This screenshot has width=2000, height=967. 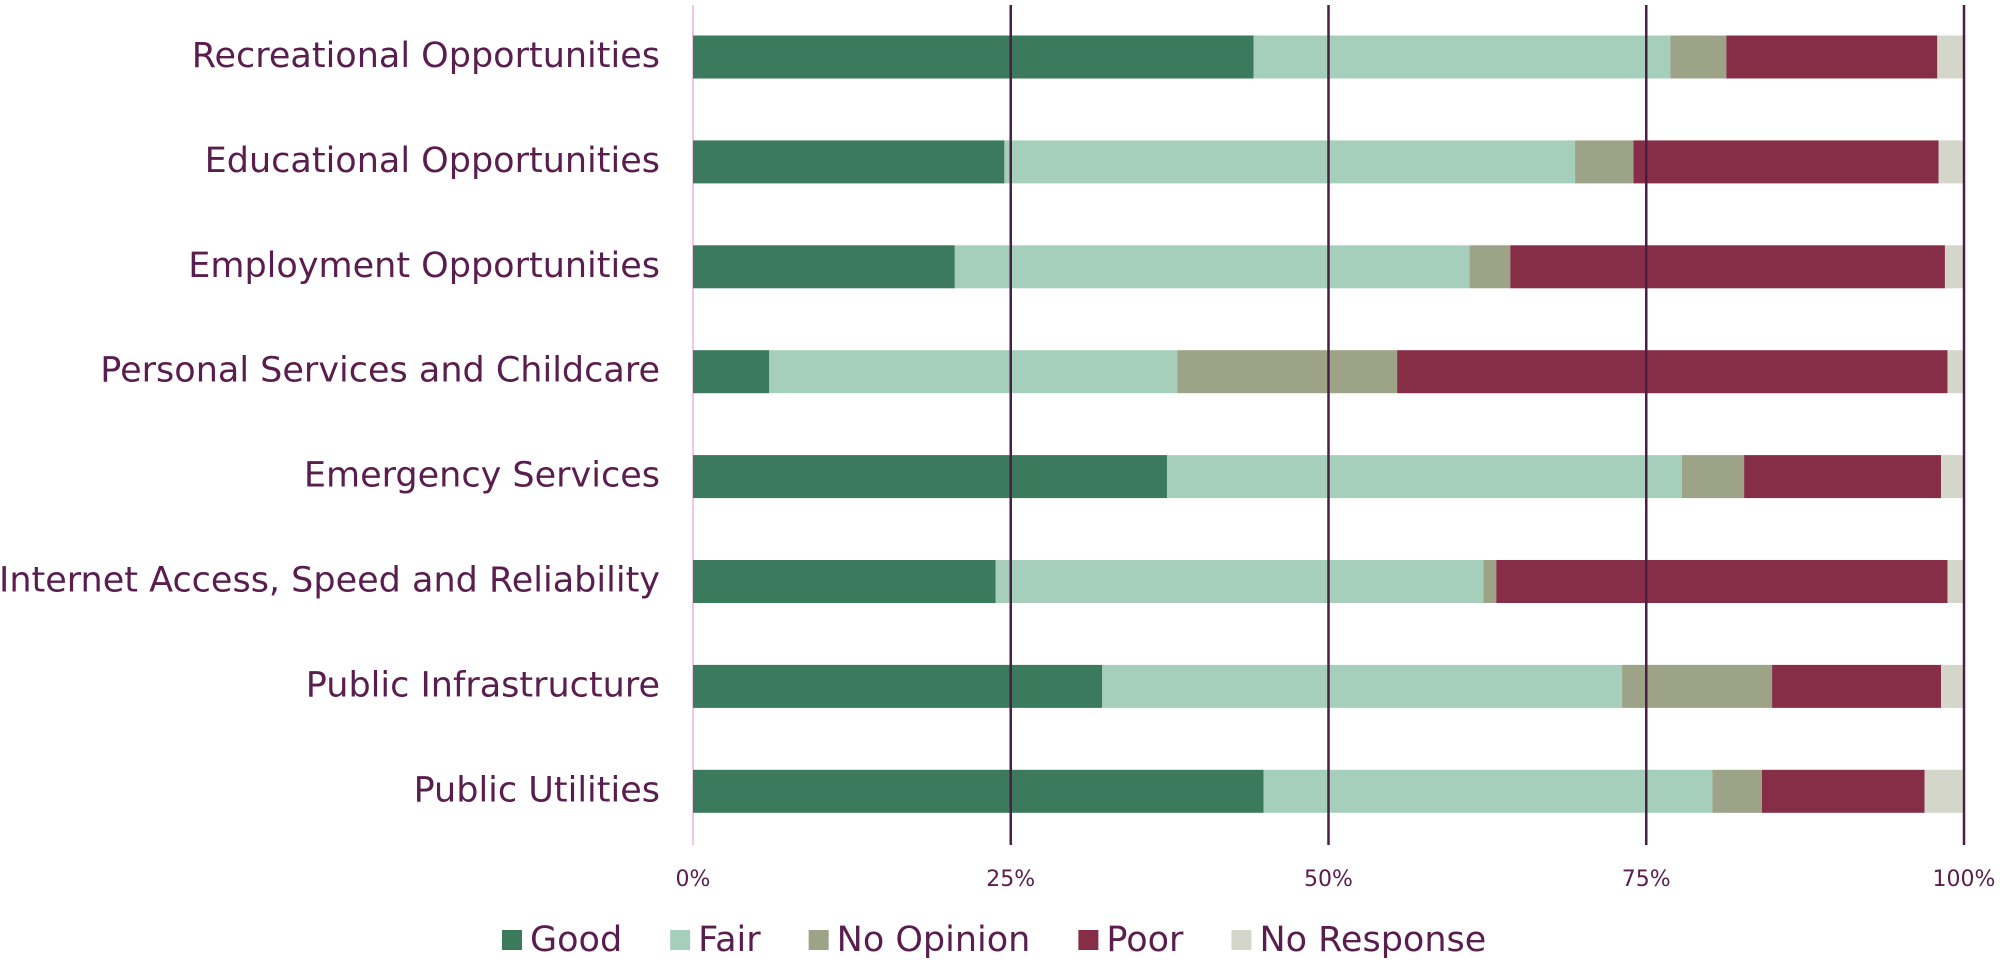 What do you see at coordinates (729, 940) in the screenshot?
I see `legend-label: Fair` at bounding box center [729, 940].